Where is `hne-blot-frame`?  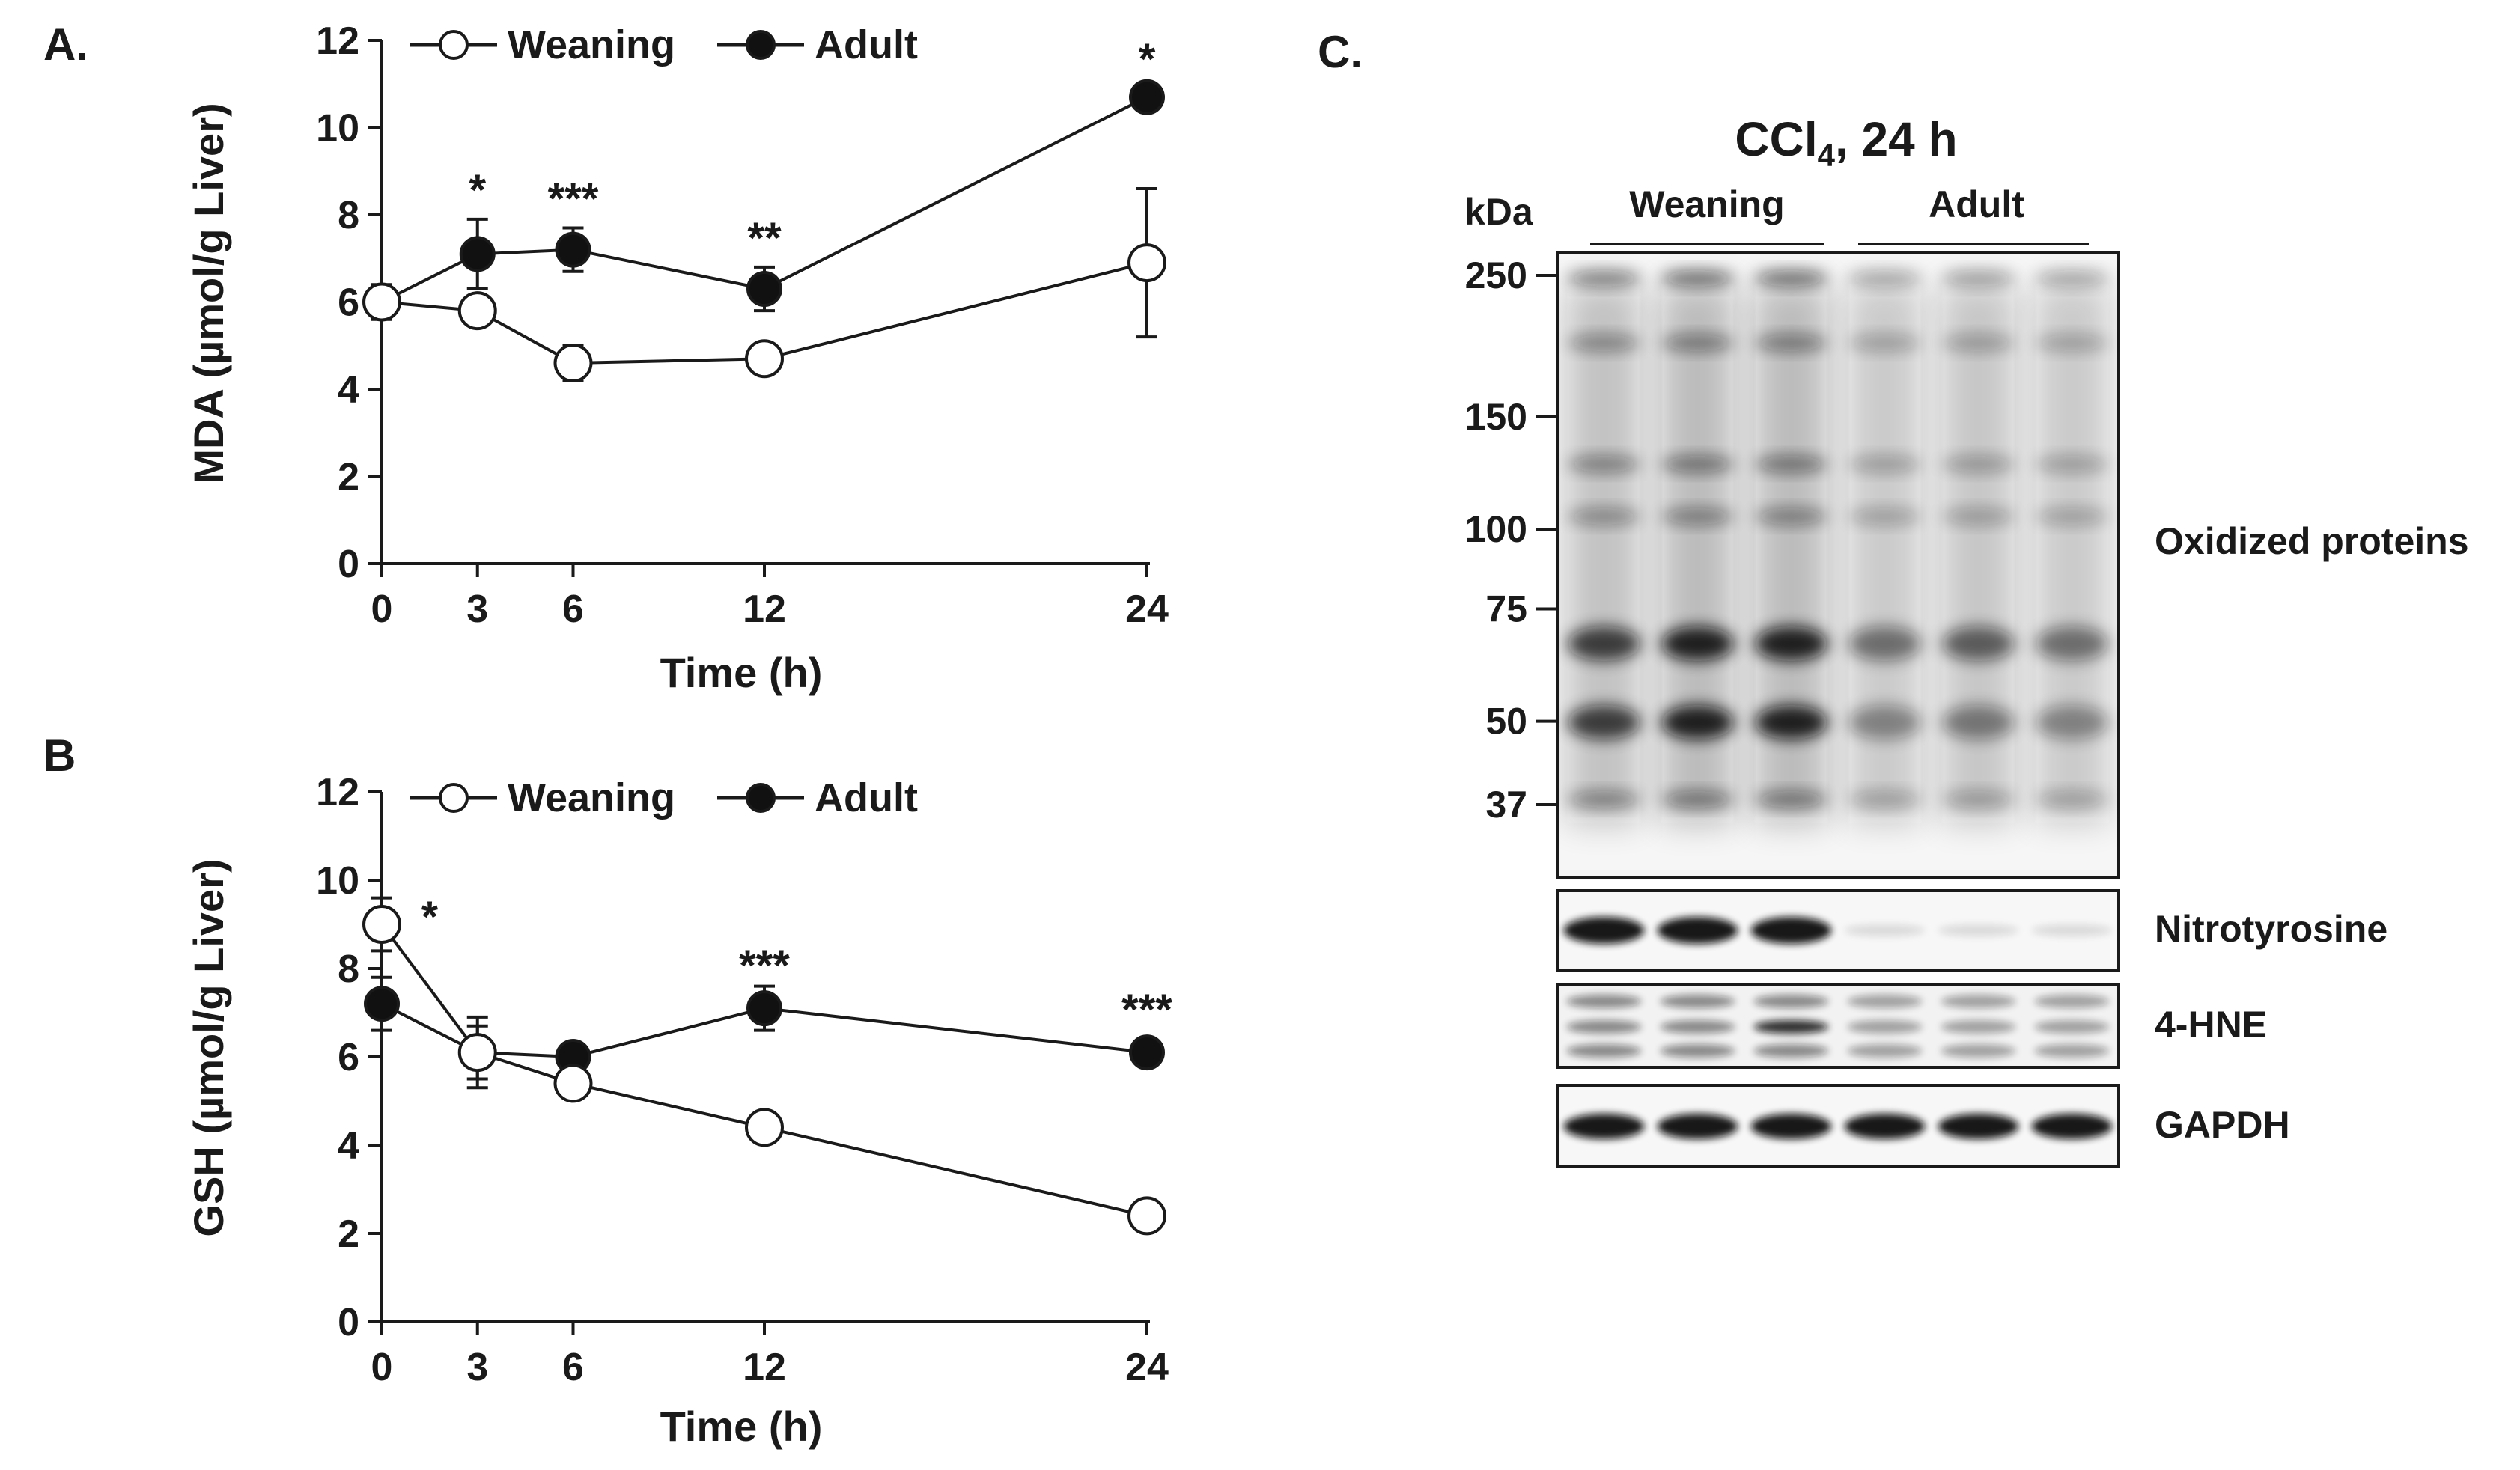
hne-blot-frame is located at coordinates (1838, 1026).